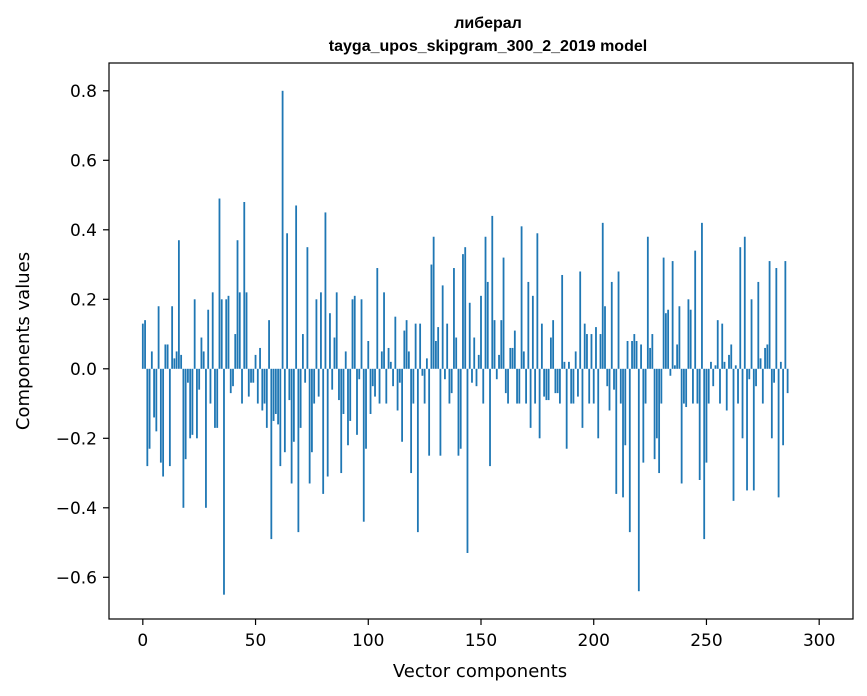  What do you see at coordinates (83, 161) in the screenshot?
I see `y-tick-label: 0.6` at bounding box center [83, 161].